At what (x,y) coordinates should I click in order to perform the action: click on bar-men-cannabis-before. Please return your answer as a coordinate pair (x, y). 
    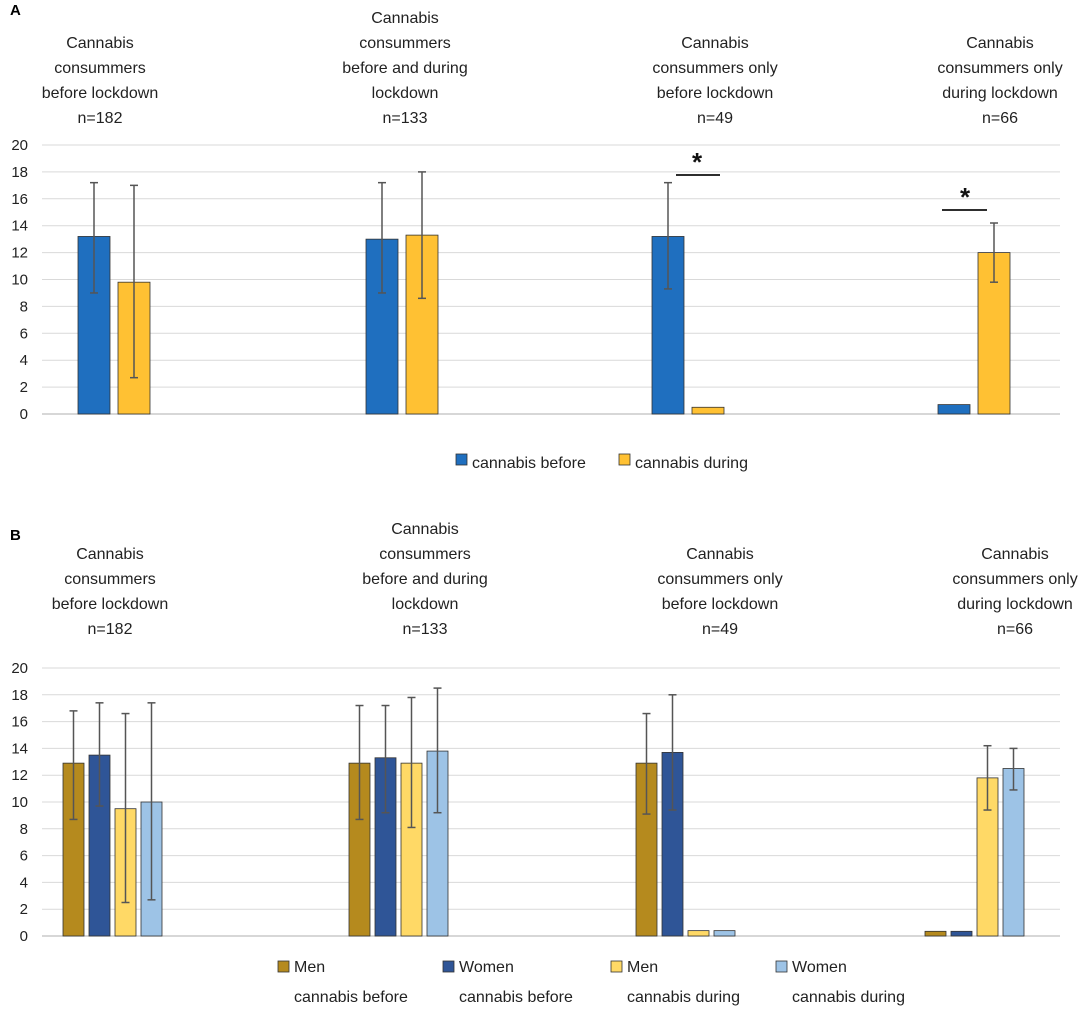
    Looking at the image, I should click on (935, 933).